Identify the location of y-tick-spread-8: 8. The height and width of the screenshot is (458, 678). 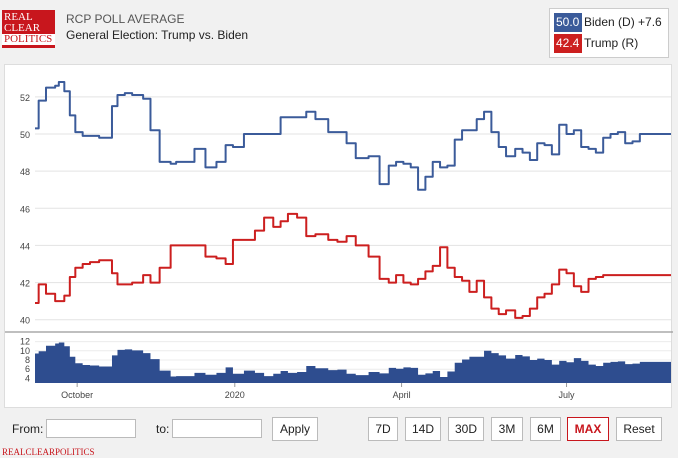
(27, 360).